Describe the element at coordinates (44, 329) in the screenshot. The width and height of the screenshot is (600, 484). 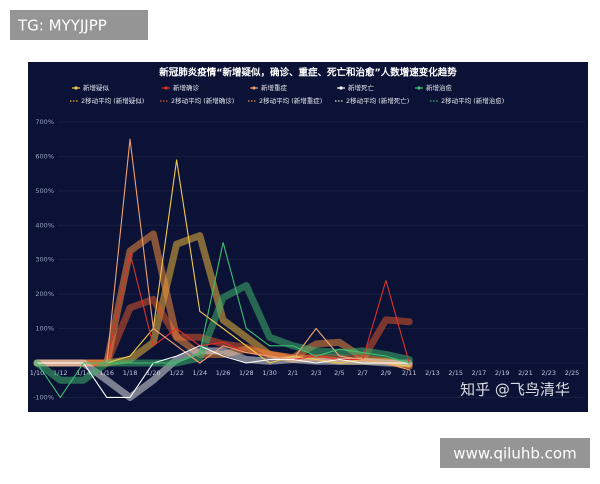
I see `y-tick-label: 100%` at that location.